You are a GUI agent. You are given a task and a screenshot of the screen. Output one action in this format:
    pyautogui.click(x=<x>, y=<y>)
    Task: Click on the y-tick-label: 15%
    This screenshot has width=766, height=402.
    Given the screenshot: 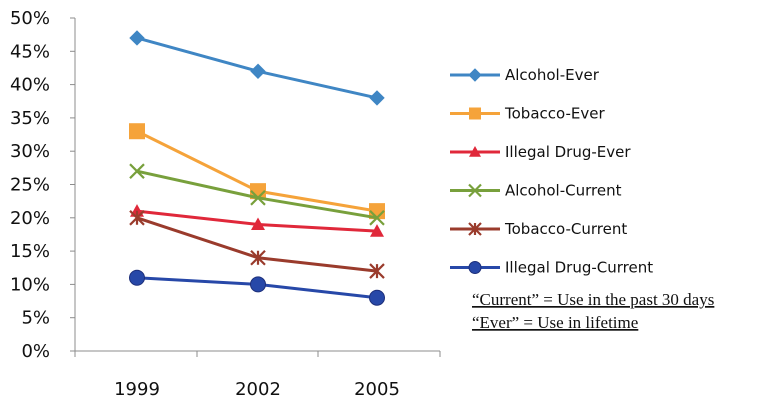 What is the action you would take?
    pyautogui.click(x=30, y=251)
    